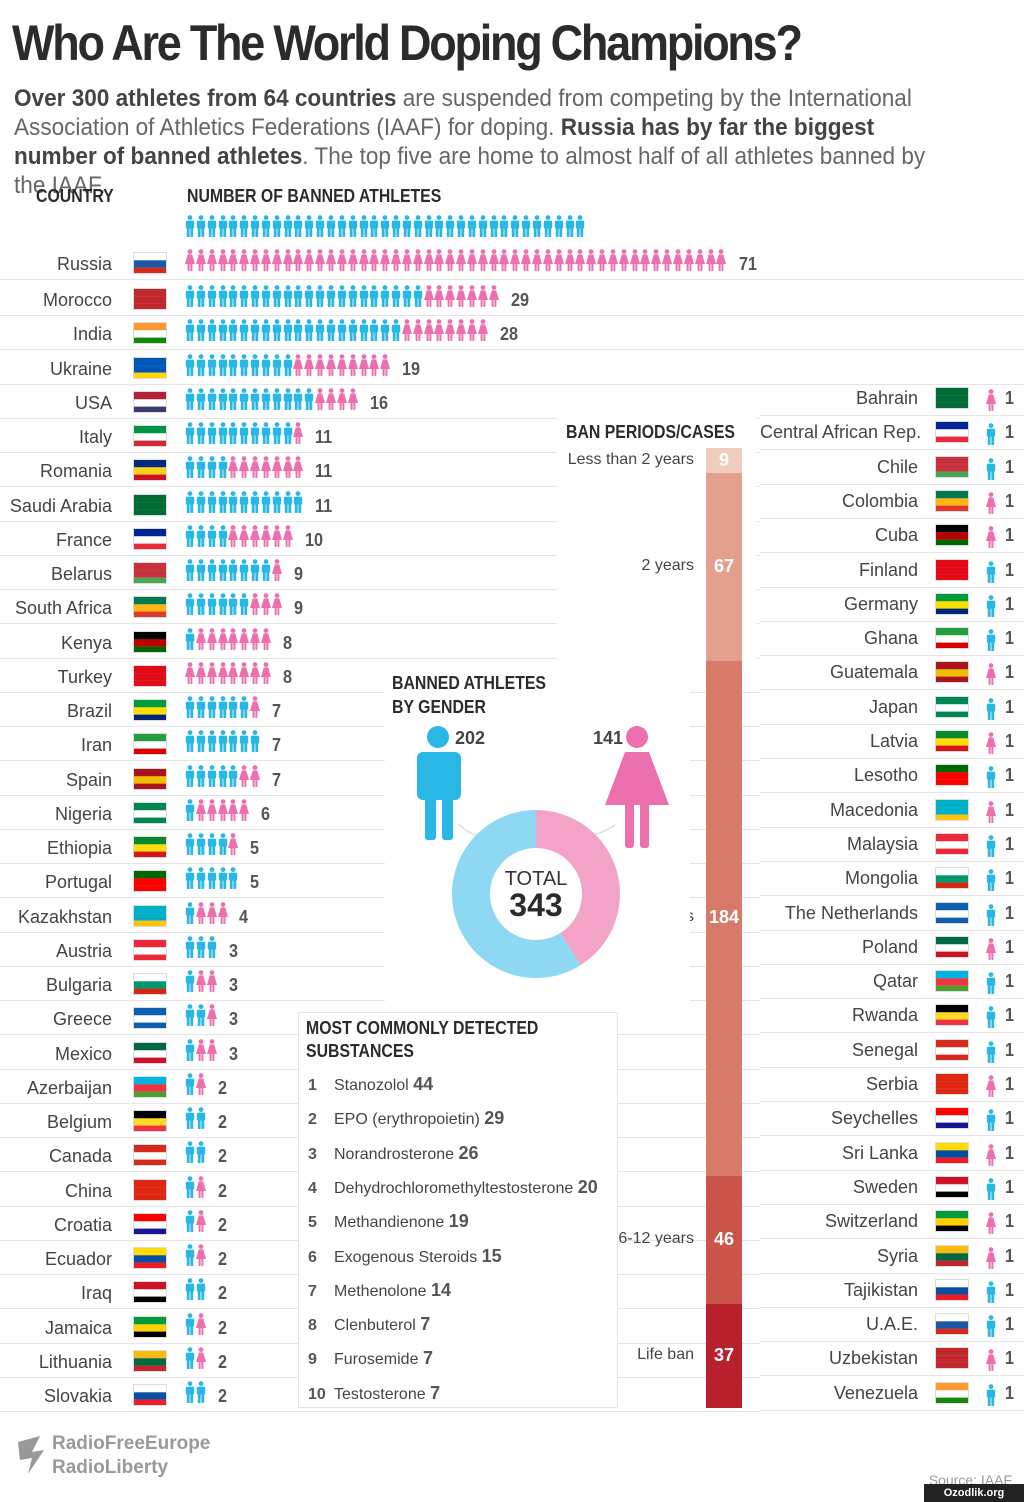 Image resolution: width=1024 pixels, height=1502 pixels. I want to click on substance-count: 15, so click(491, 1255).